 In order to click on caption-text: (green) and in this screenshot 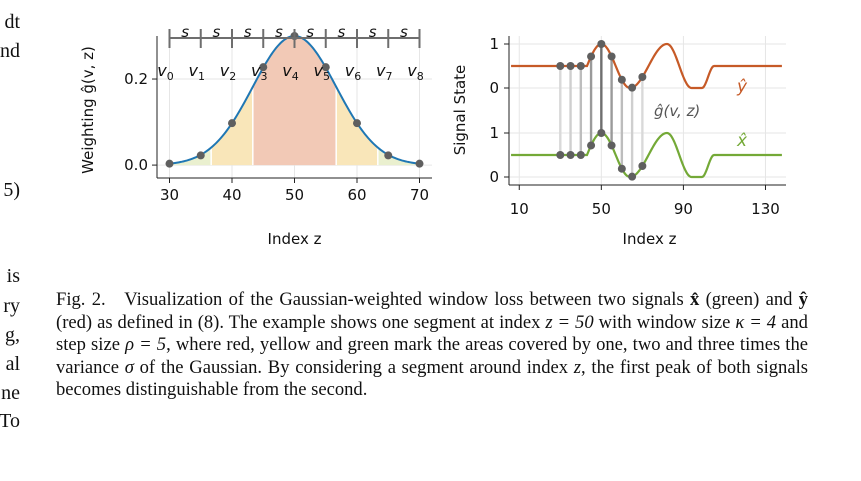, I will do `click(749, 299)`.